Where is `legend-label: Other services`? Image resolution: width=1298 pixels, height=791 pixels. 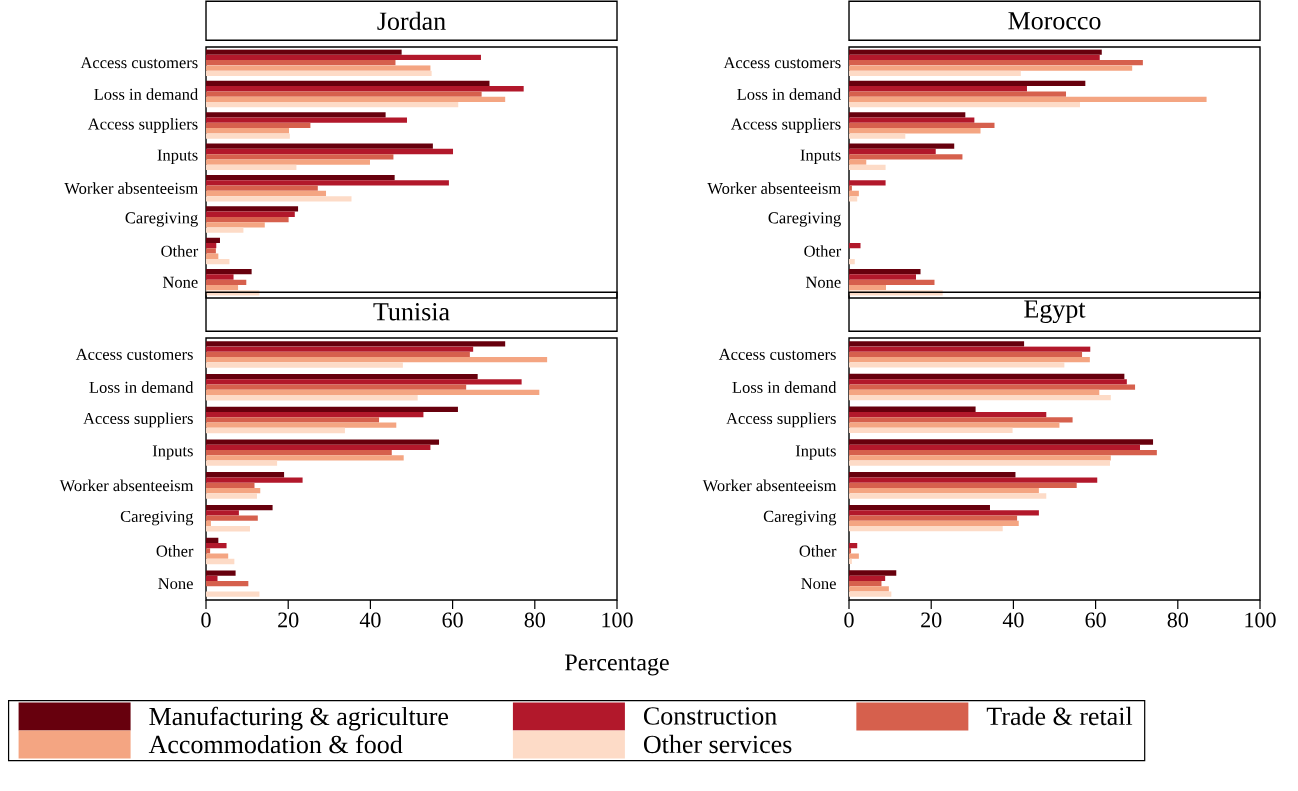 legend-label: Other services is located at coordinates (717, 744).